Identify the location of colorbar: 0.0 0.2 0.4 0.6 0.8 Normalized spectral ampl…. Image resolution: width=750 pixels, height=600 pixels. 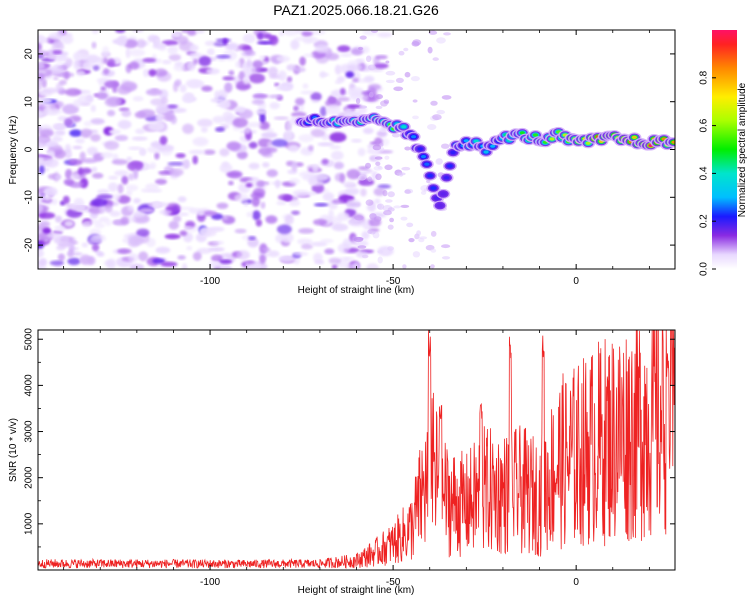
(723, 153).